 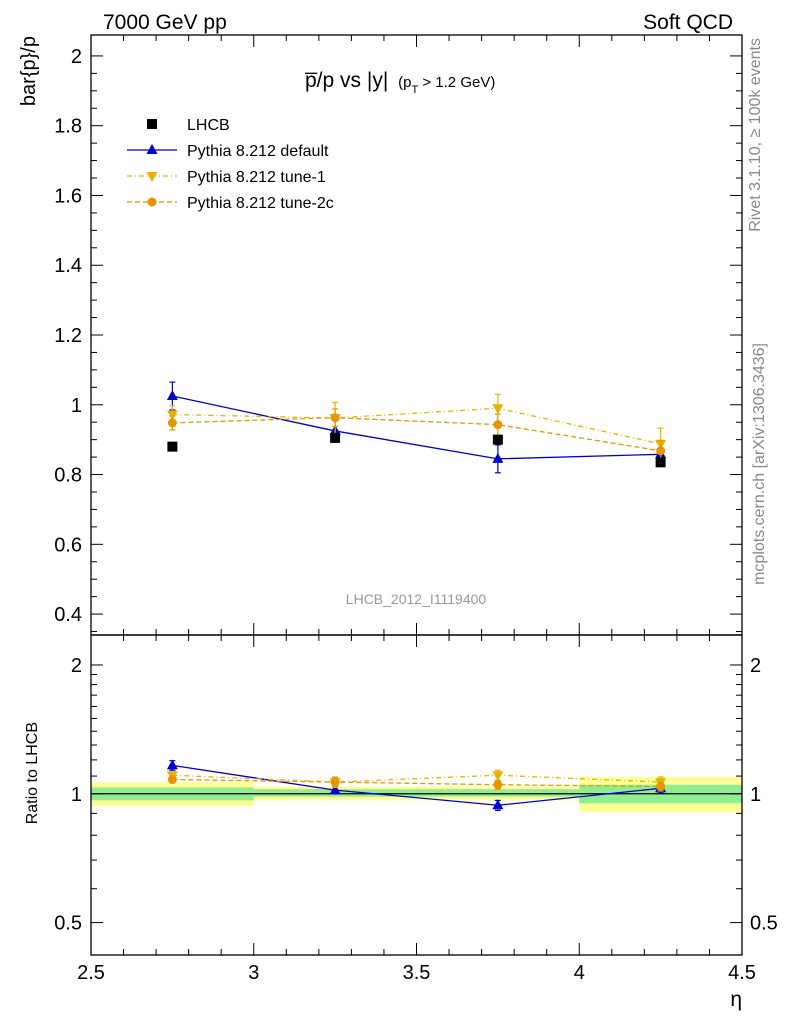 I want to click on legend-pythia-8-212-tune-1-marker, so click(x=152, y=177).